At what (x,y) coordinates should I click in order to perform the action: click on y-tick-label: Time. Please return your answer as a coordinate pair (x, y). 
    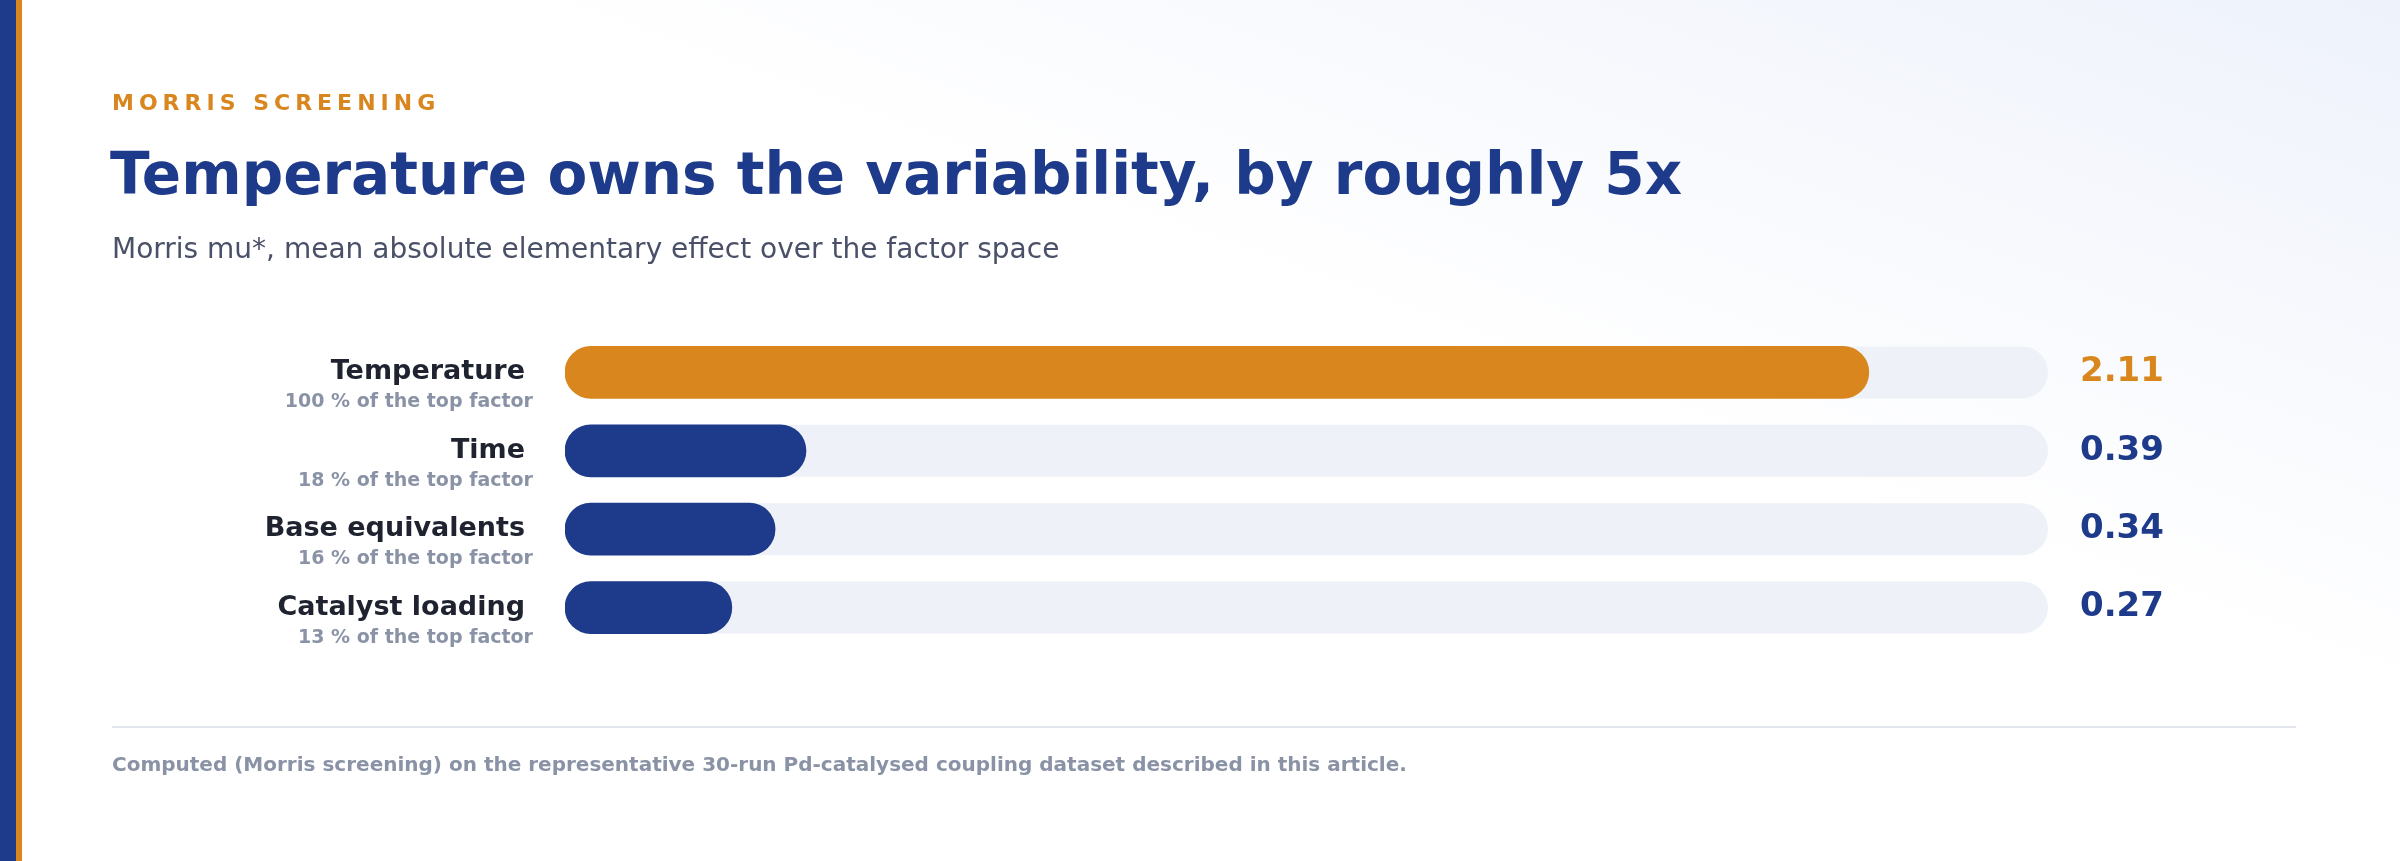
    Looking at the image, I should click on (487, 448).